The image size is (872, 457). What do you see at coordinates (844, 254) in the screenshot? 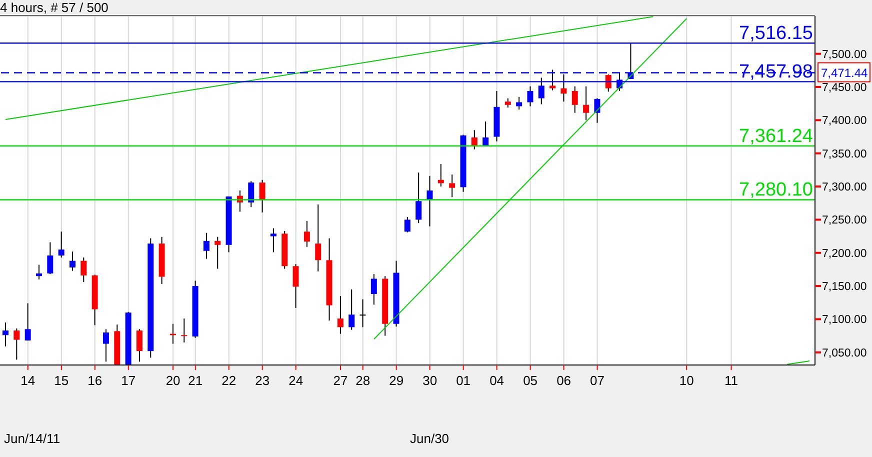
I see `y-tick-label: 7,200.00` at bounding box center [844, 254].